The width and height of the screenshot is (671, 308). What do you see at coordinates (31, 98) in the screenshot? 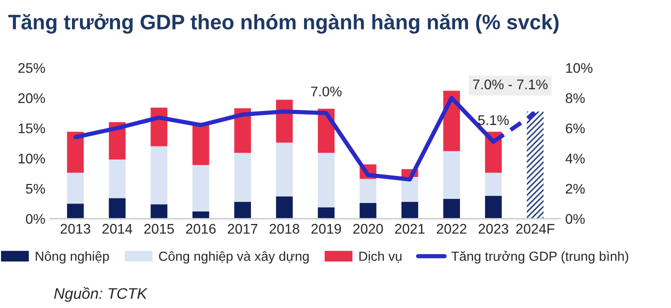
I see `y-tick-label: 20%` at bounding box center [31, 98].